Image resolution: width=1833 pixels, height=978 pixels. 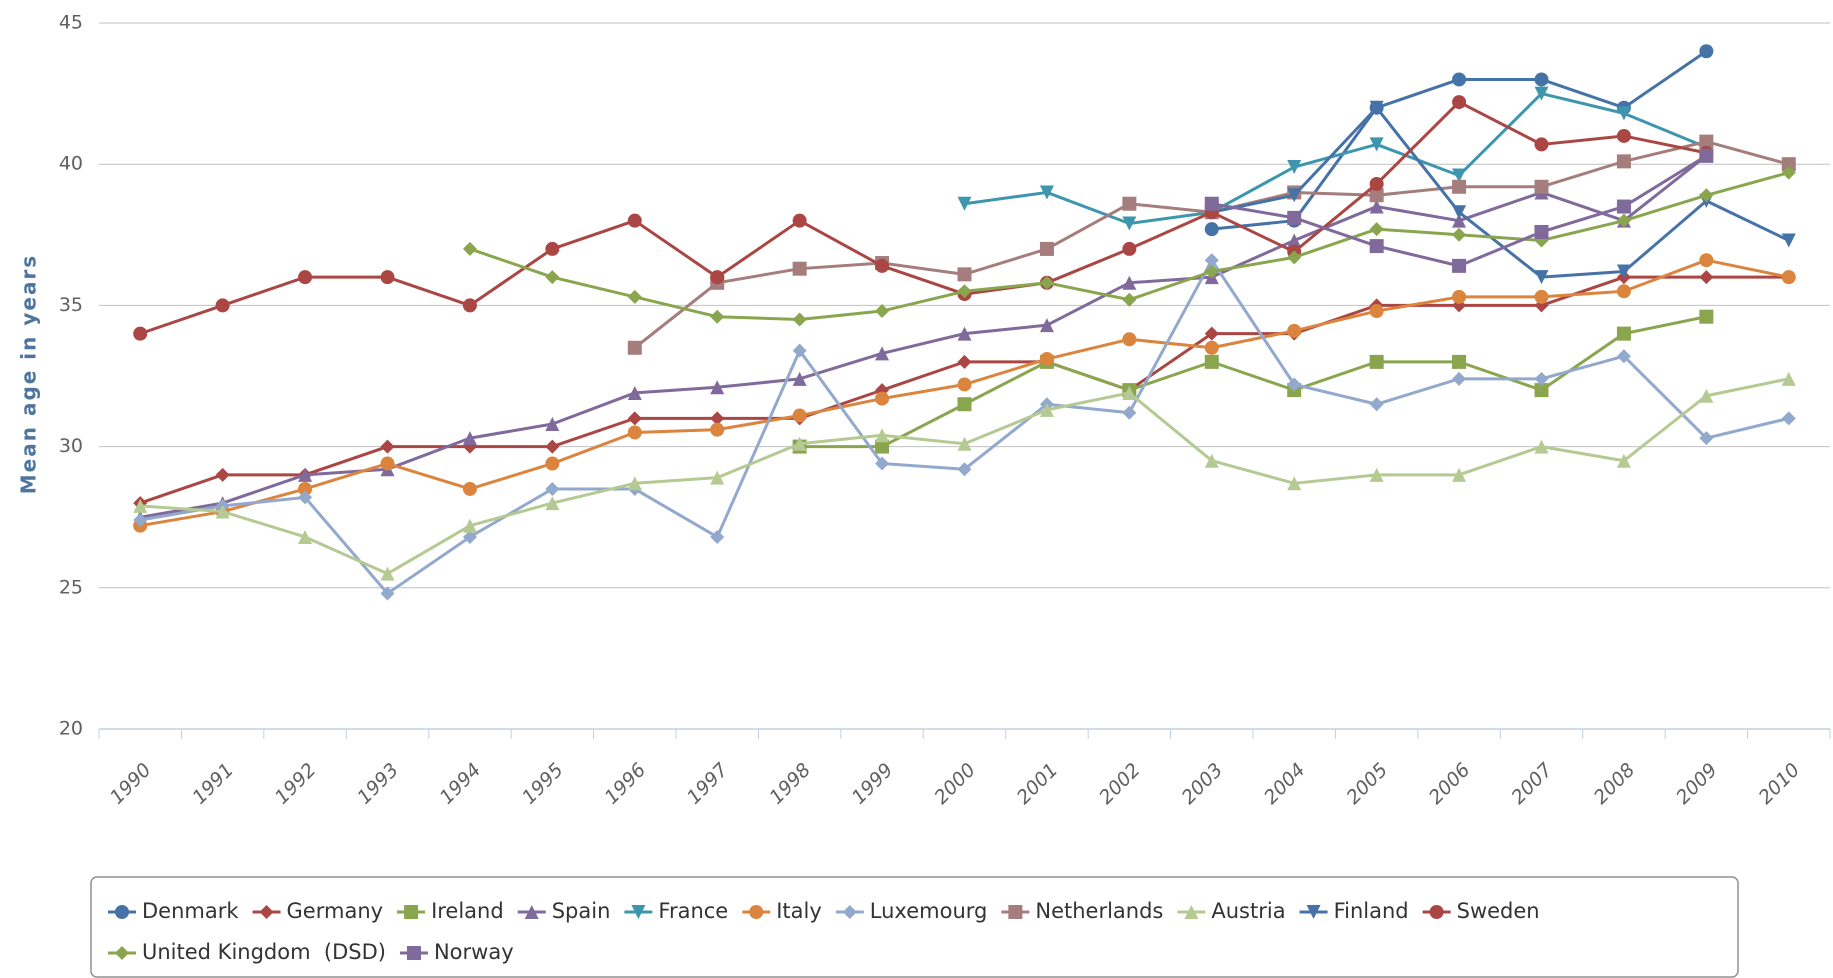 I want to click on y-axis-title: Mean age in years, so click(x=29, y=374).